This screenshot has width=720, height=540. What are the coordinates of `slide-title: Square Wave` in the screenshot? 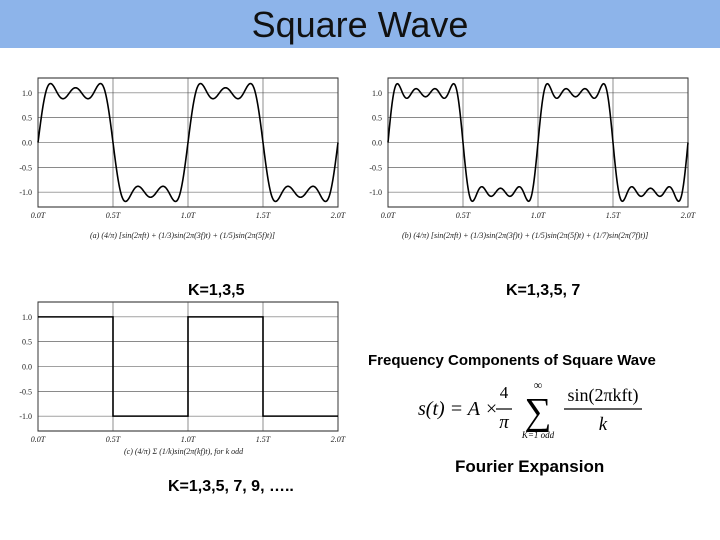 It's located at (360, 24).